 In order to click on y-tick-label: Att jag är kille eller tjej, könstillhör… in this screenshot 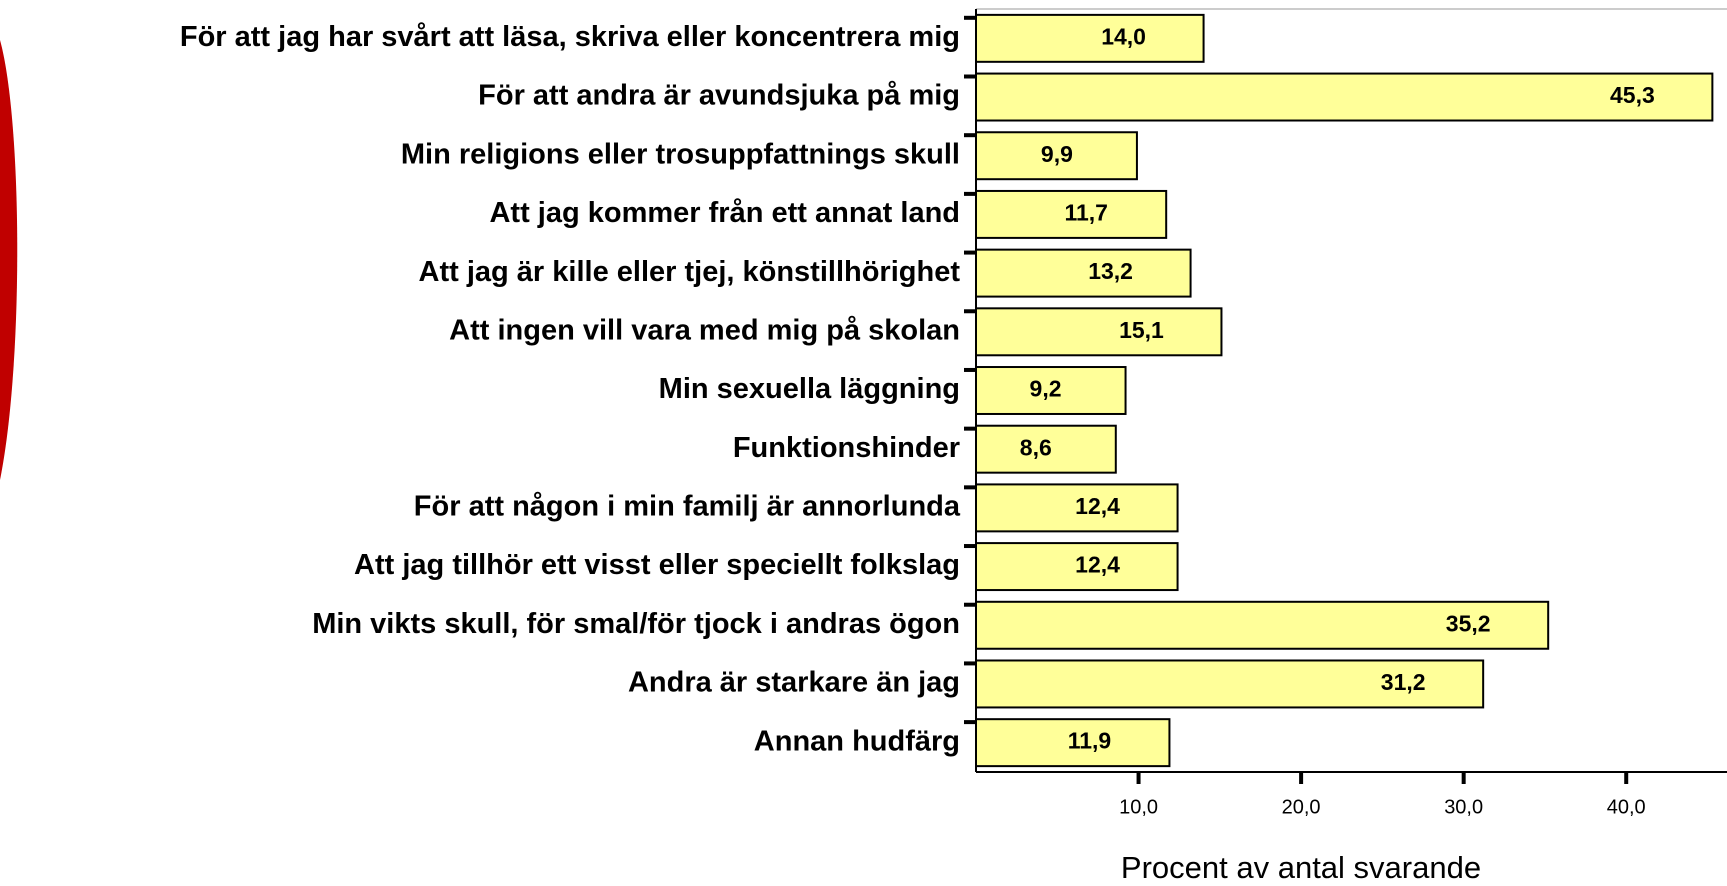, I will do `click(690, 272)`.